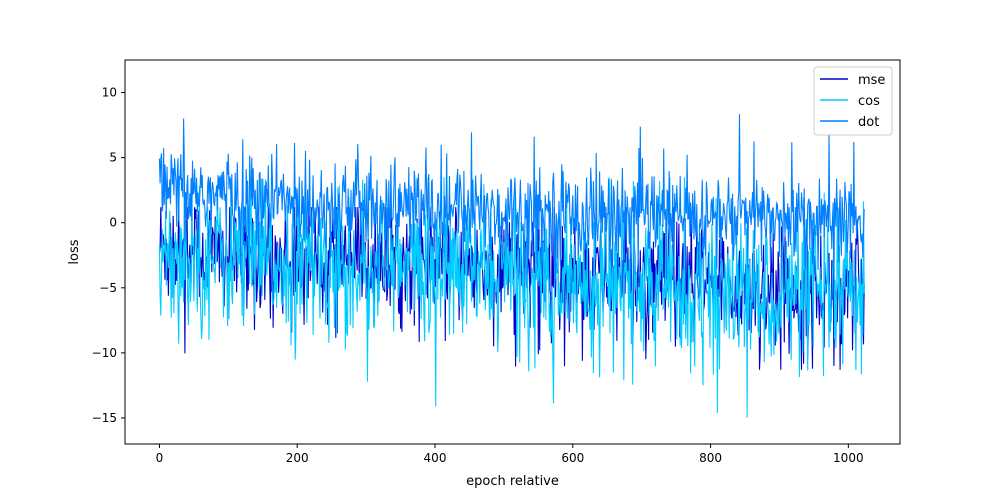 This screenshot has height=500, width=1000. What do you see at coordinates (113, 158) in the screenshot?
I see `y-tick-label: 5` at bounding box center [113, 158].